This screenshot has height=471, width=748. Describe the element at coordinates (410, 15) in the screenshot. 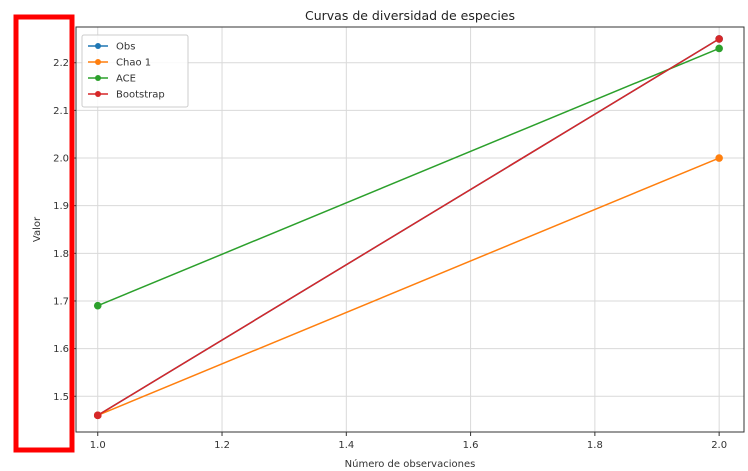

I see `chart-title: Curvas de diversidad de especies` at that location.